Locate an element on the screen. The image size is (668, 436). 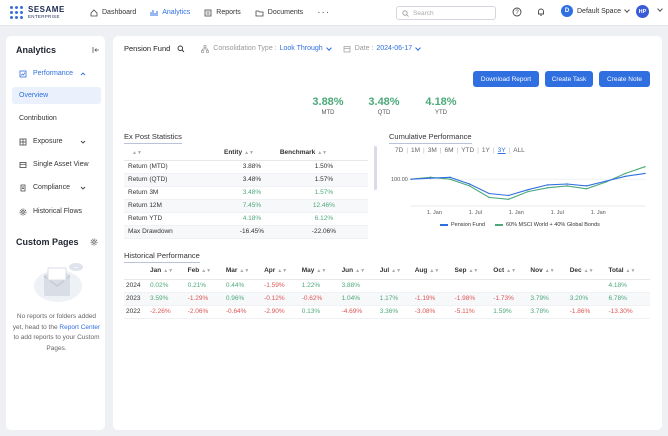
help-icon: ? is located at coordinates (517, 12).